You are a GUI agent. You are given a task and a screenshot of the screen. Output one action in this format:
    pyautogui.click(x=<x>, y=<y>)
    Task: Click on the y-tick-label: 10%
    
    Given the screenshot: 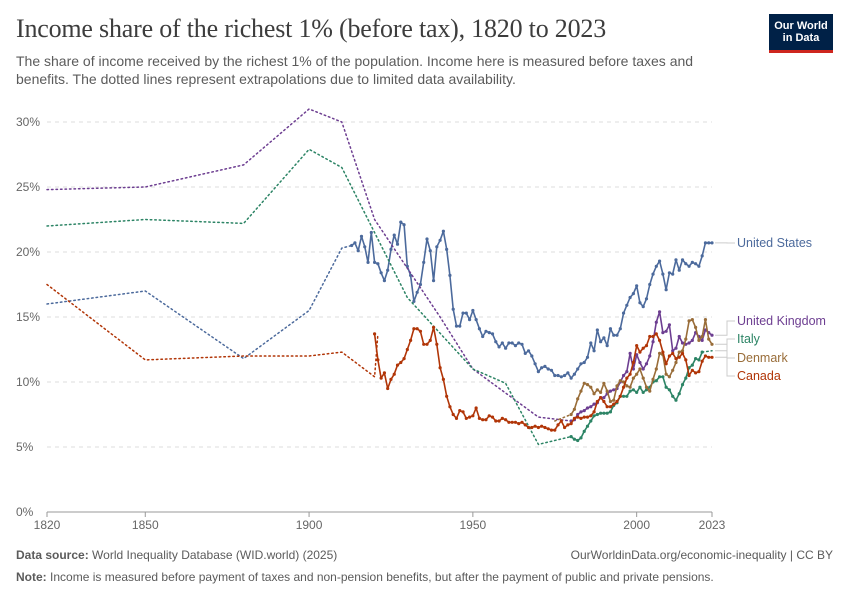 What is the action you would take?
    pyautogui.click(x=28, y=382)
    